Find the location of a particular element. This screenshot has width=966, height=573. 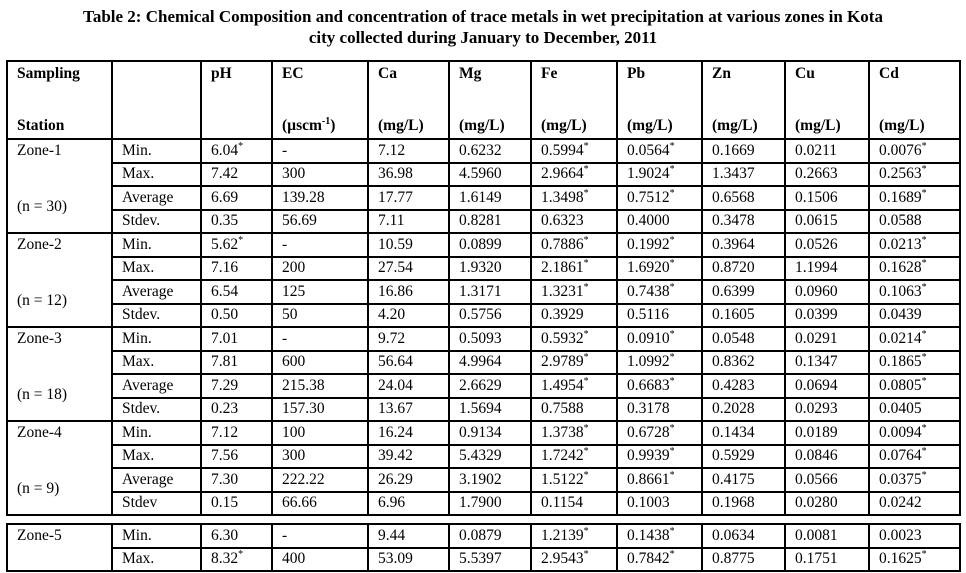

value-cell-fe: 2.1861* is located at coordinates (574, 268).